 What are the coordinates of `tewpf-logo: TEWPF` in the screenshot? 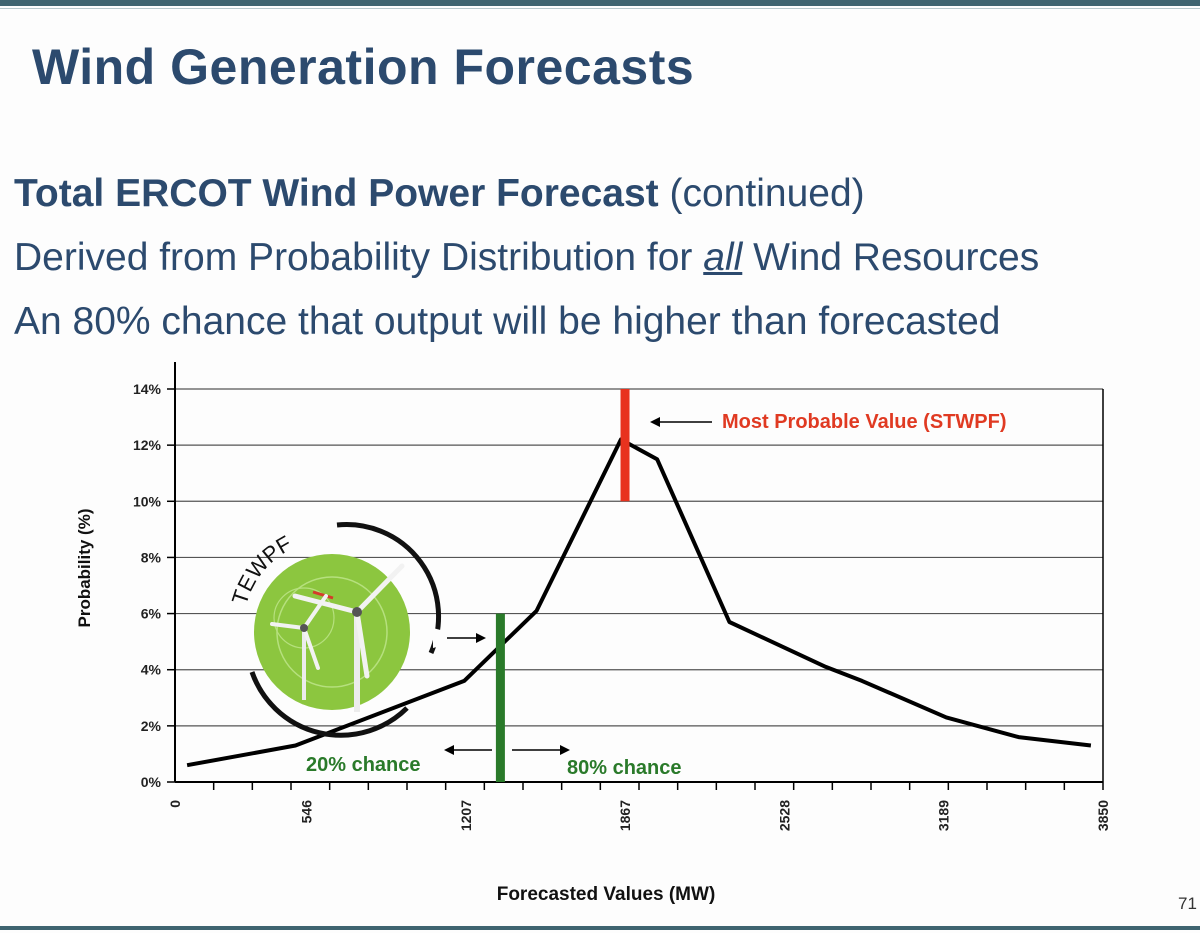 It's located at (356, 630).